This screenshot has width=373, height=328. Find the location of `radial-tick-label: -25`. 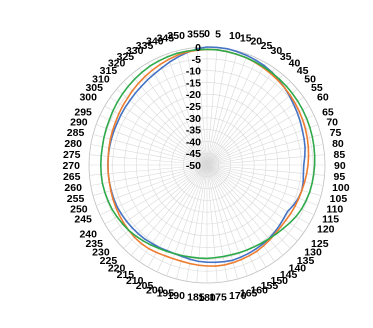

radial-tick-label: -25 is located at coordinates (193, 107).